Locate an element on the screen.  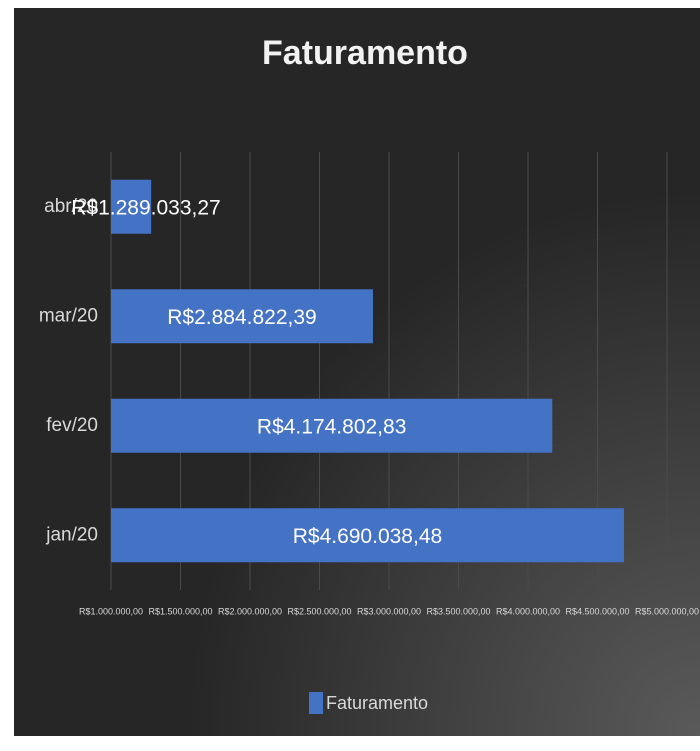
x-tick-label: R$3.000.000,00 is located at coordinates (389, 611).